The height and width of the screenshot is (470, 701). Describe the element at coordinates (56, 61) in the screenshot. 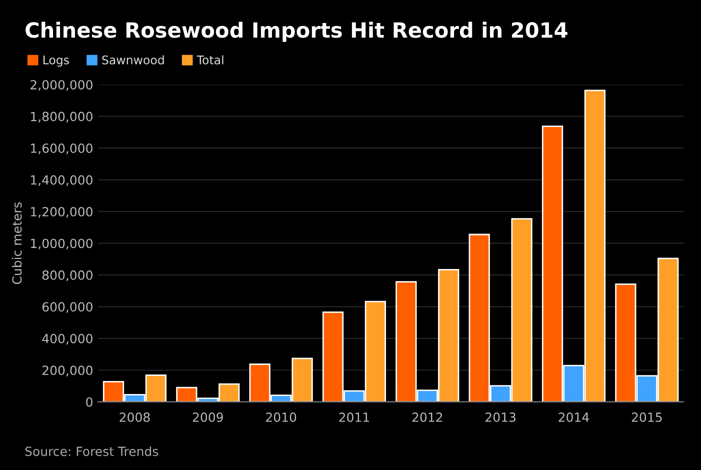

I see `legend-label: Logs` at that location.